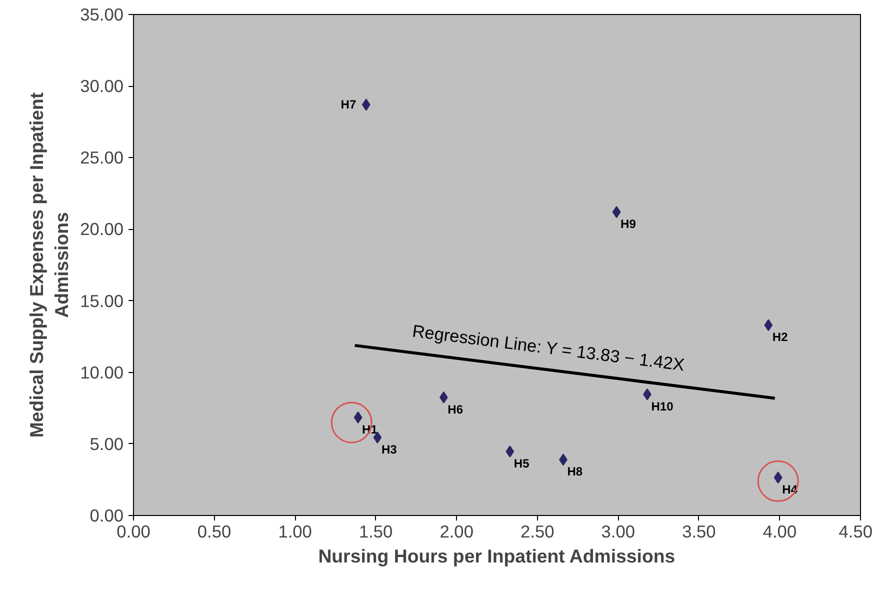 This screenshot has width=872, height=604. What do you see at coordinates (389, 449) in the screenshot?
I see `annotation: H3` at bounding box center [389, 449].